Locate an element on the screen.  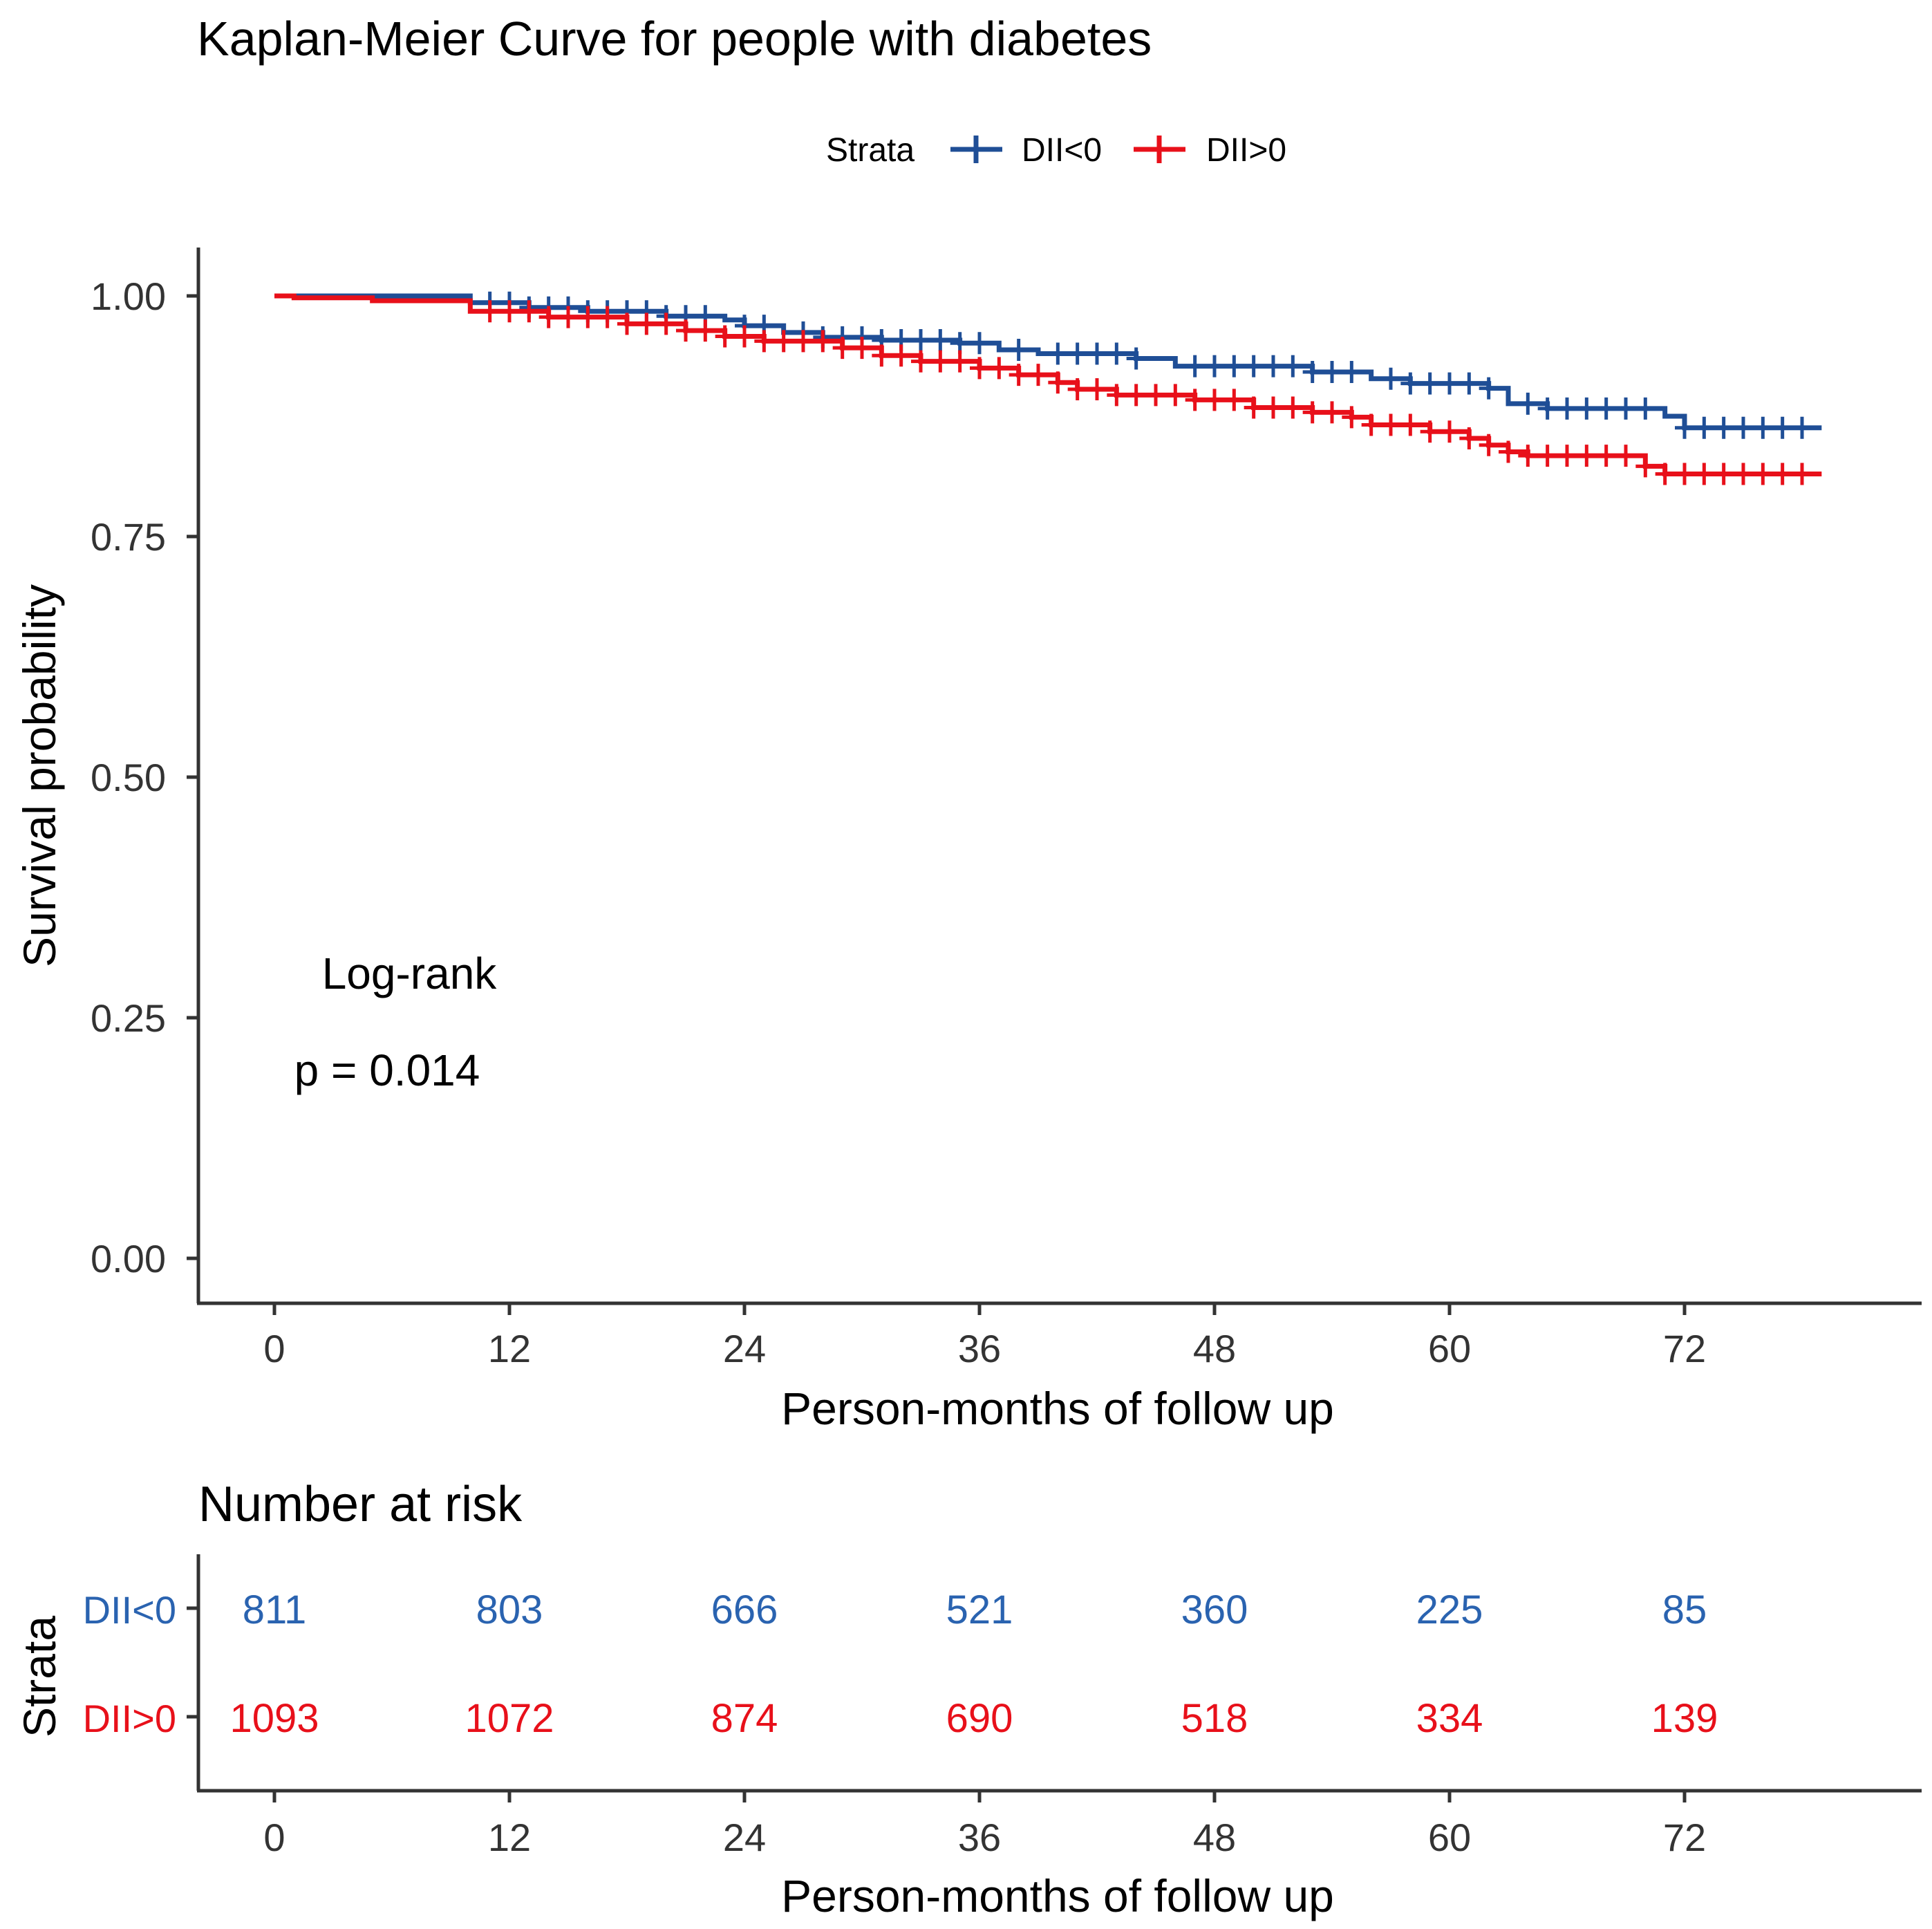
risk-value: 225 is located at coordinates (1449, 1609).